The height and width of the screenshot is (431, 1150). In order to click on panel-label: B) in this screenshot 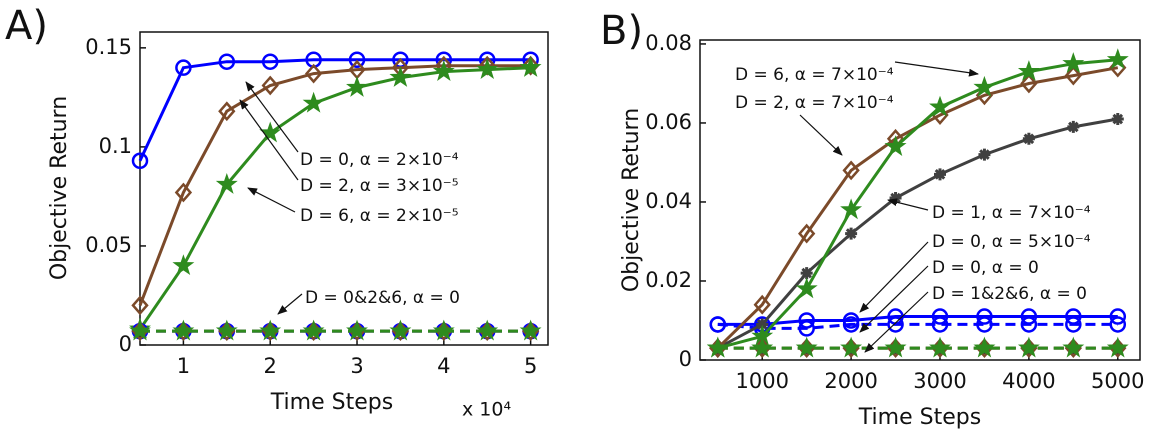, I will do `click(621, 31)`.